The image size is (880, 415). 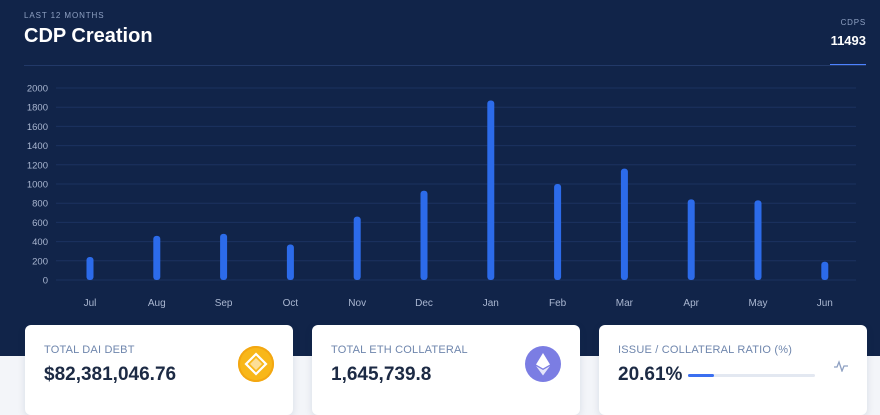 What do you see at coordinates (37, 108) in the screenshot?
I see `y-tick-label: 1800` at bounding box center [37, 108].